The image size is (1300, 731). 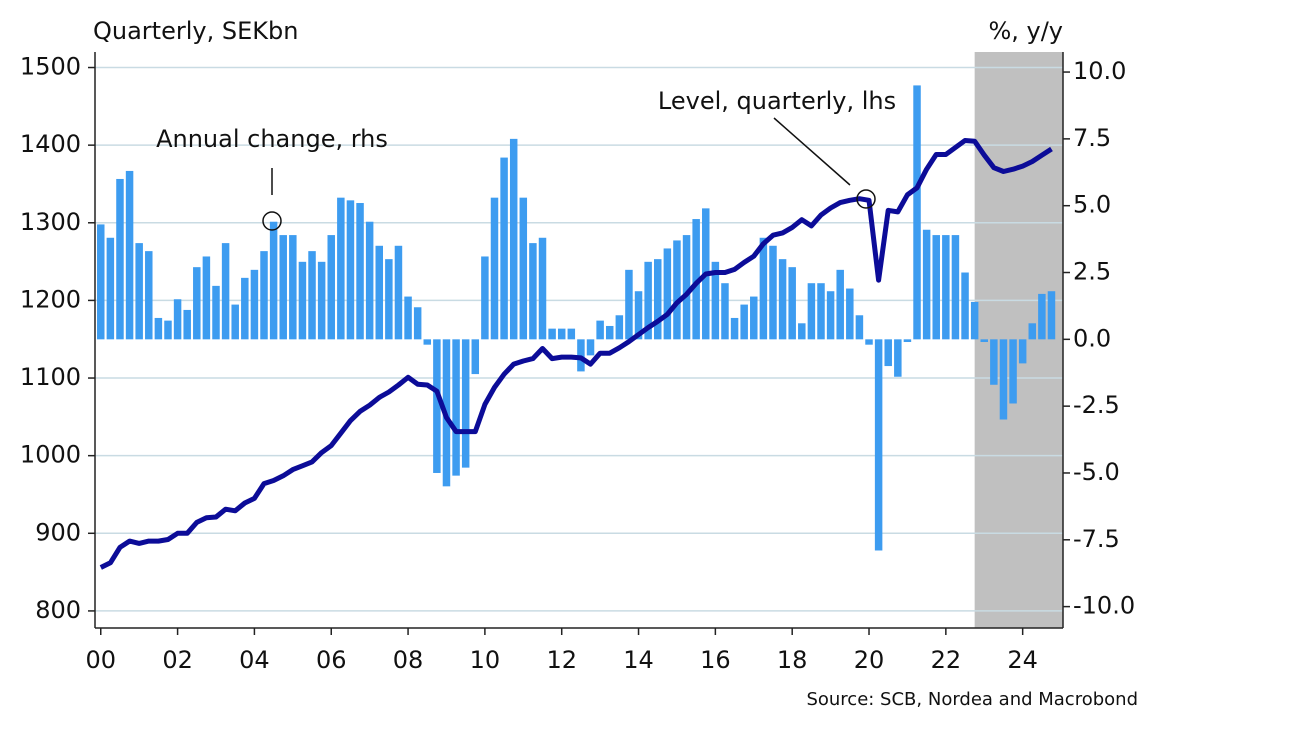 I want to click on y2-tick-label: -7.5, so click(x=1096, y=539).